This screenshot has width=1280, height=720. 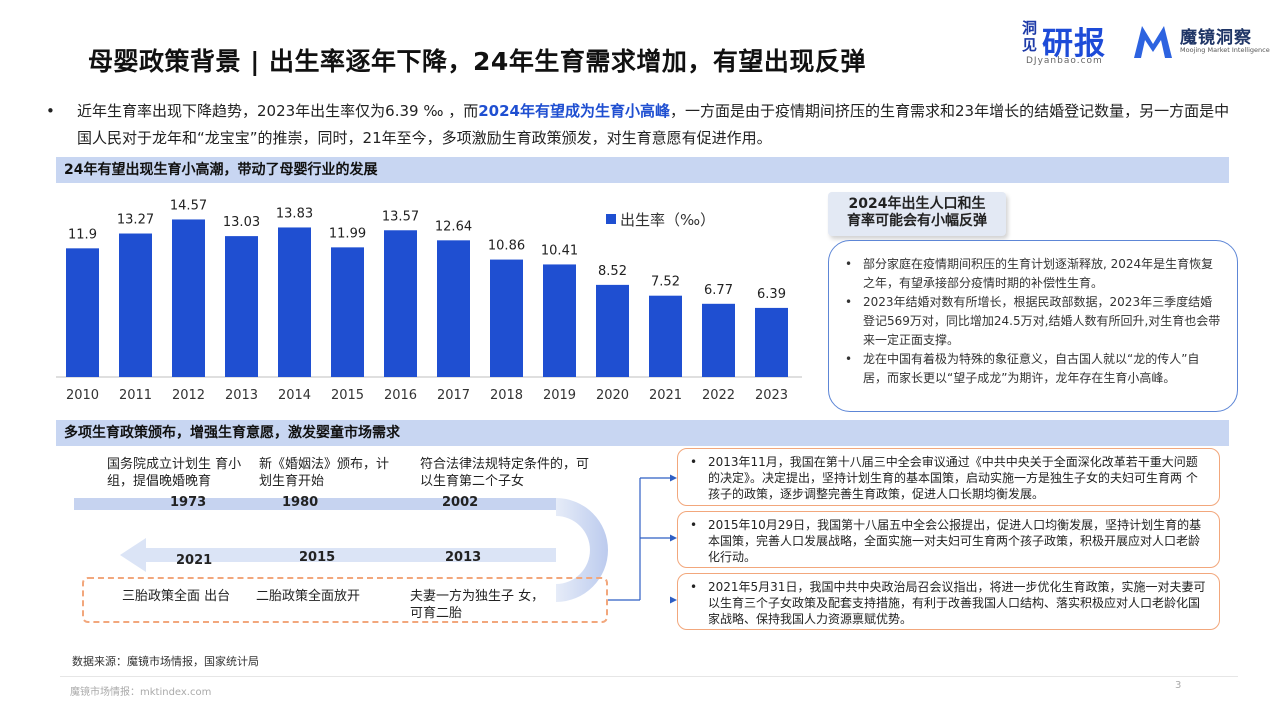 What do you see at coordinates (477, 605) in the screenshot?
I see `timeline-event-text: 夫妻一方为独生子 女，可育二胎` at bounding box center [477, 605].